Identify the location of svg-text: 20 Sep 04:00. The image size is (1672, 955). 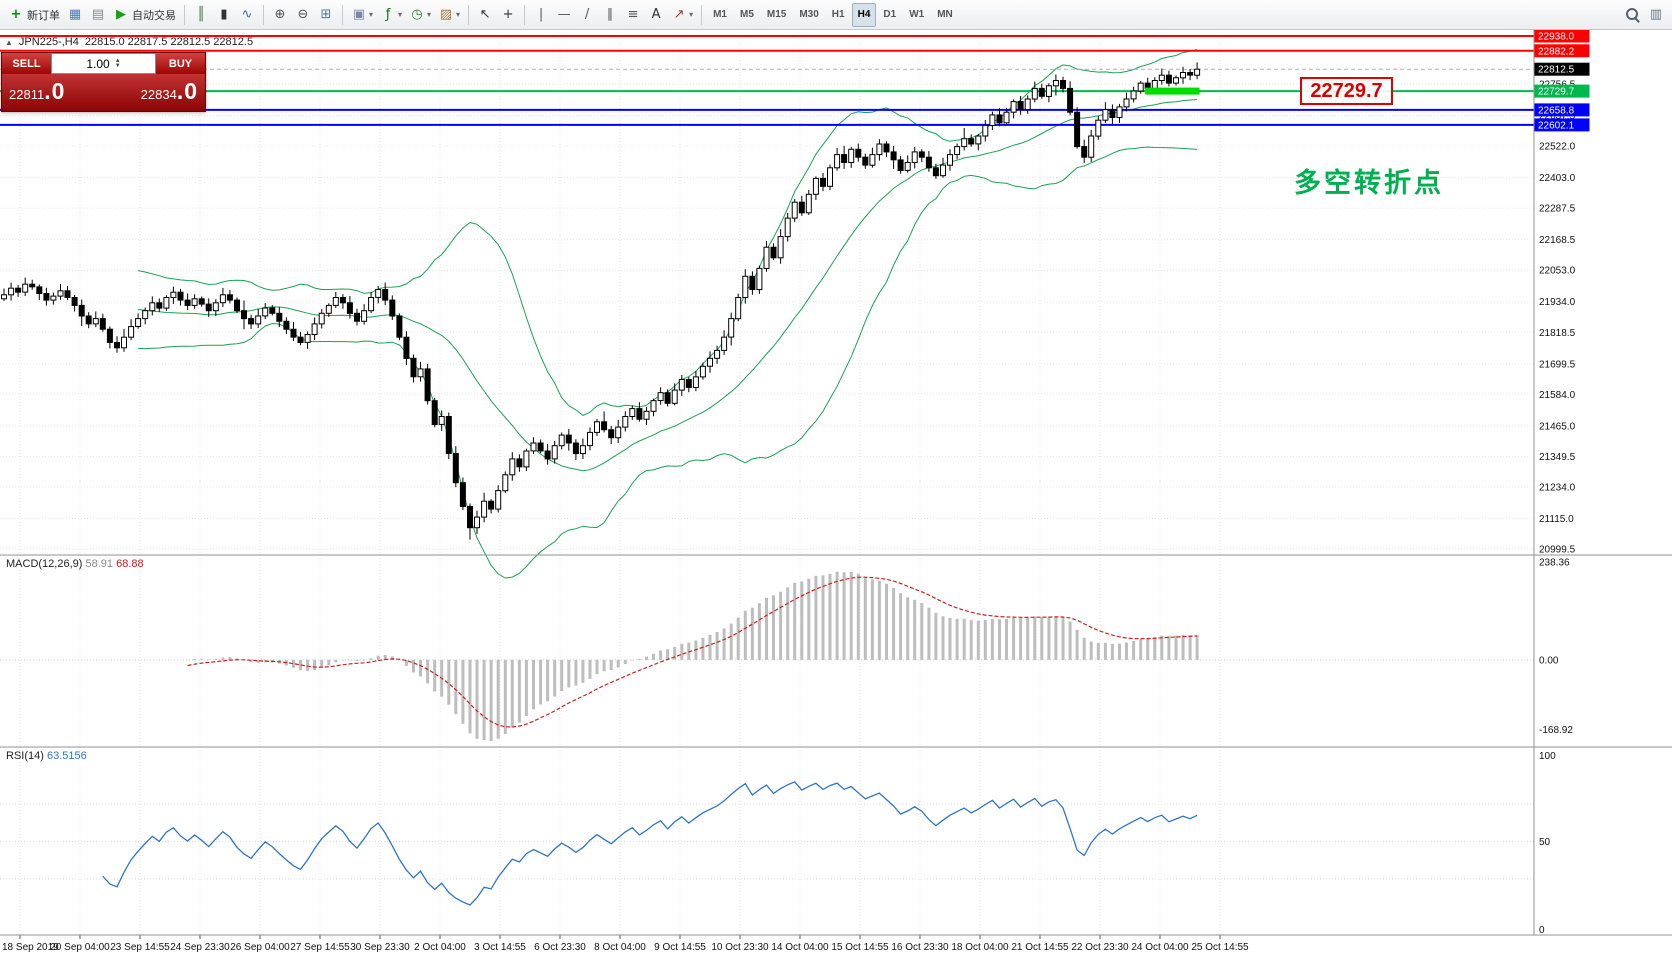
(80, 947).